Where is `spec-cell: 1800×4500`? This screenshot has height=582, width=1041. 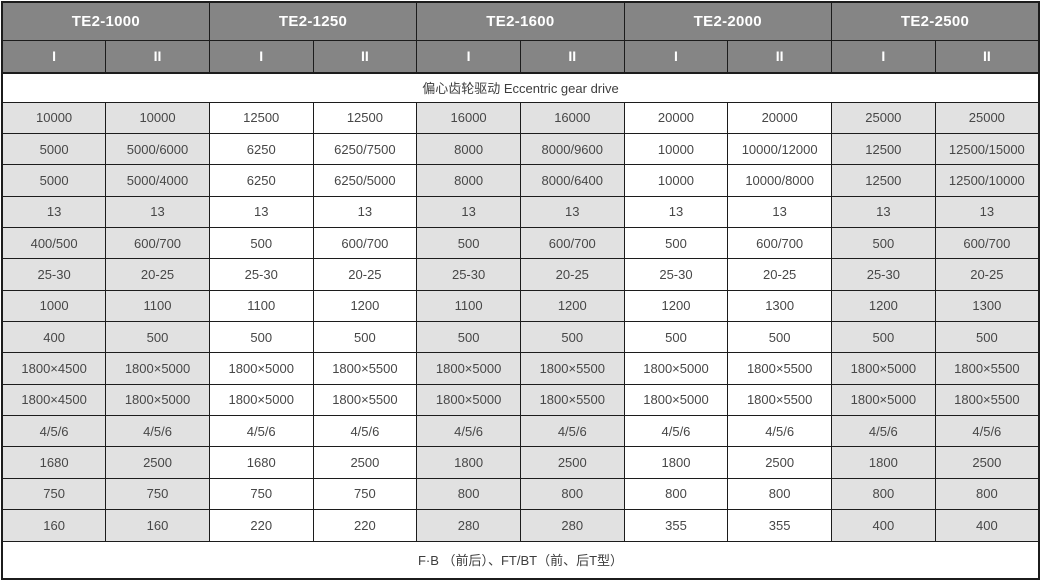
spec-cell: 1800×4500 is located at coordinates (54, 368).